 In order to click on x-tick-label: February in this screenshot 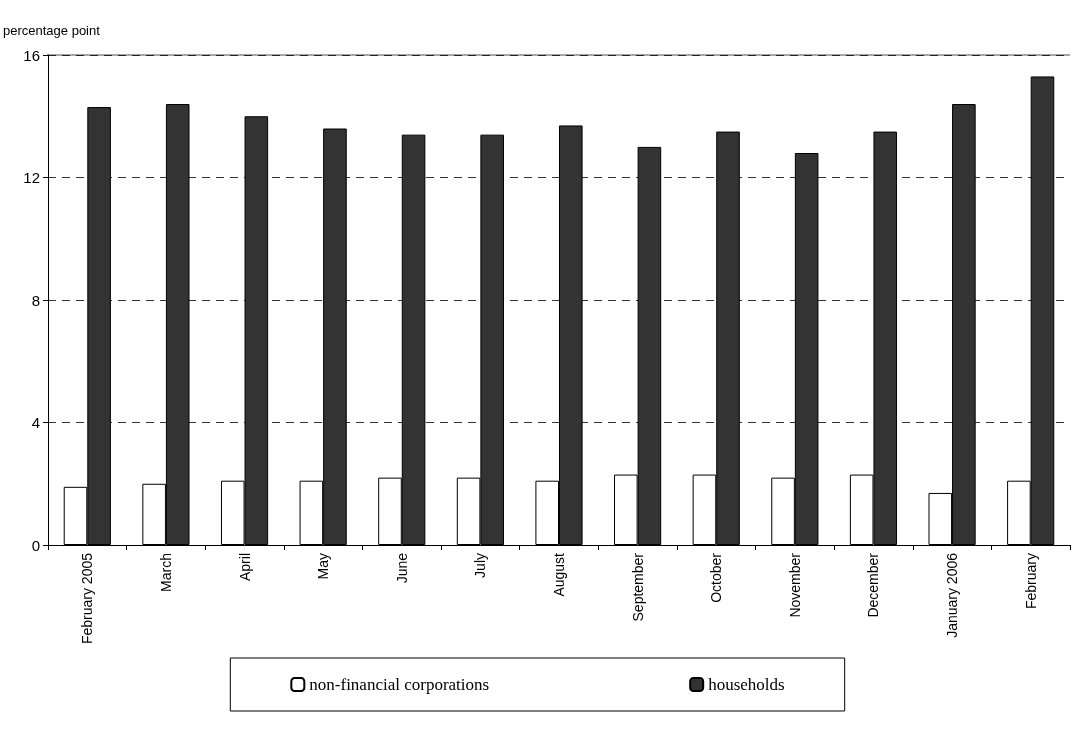, I will do `click(1030, 581)`.